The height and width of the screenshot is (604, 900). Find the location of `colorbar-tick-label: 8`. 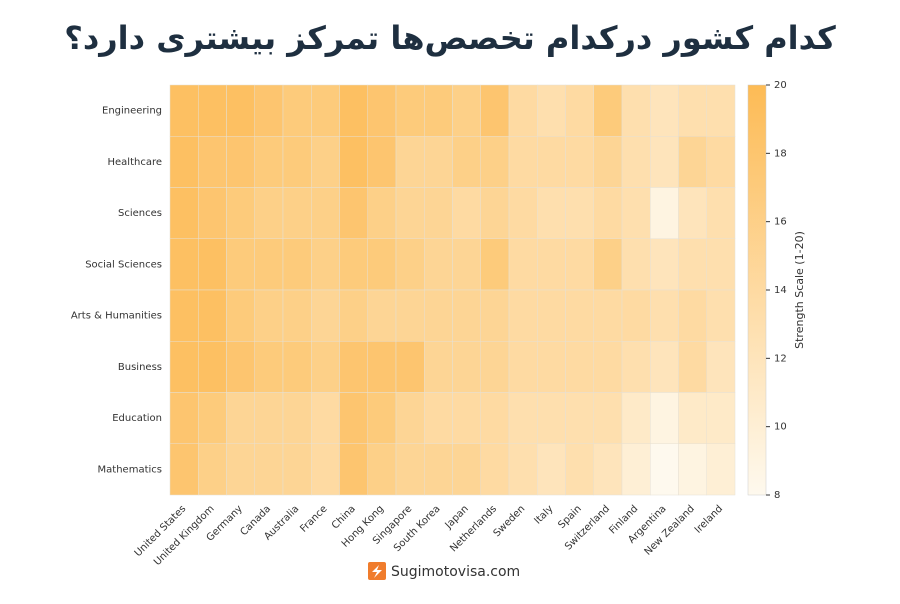

colorbar-tick-label: 8 is located at coordinates (777, 495).